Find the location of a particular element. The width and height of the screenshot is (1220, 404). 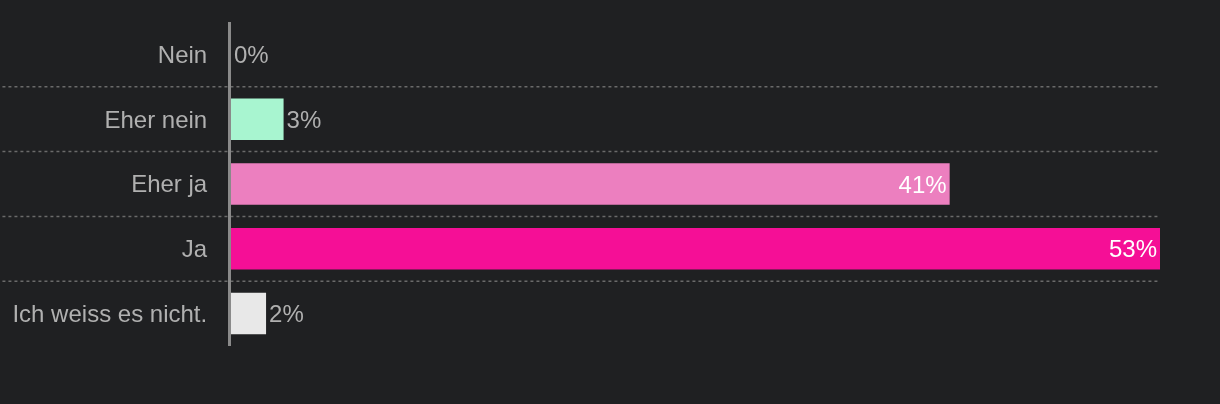

data-label: 3% is located at coordinates (304, 119).